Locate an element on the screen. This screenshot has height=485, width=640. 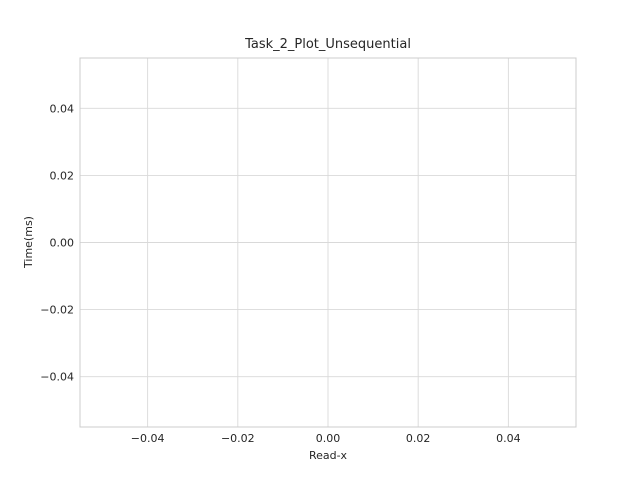
y-tick-label: 0.04 is located at coordinates (62, 108).